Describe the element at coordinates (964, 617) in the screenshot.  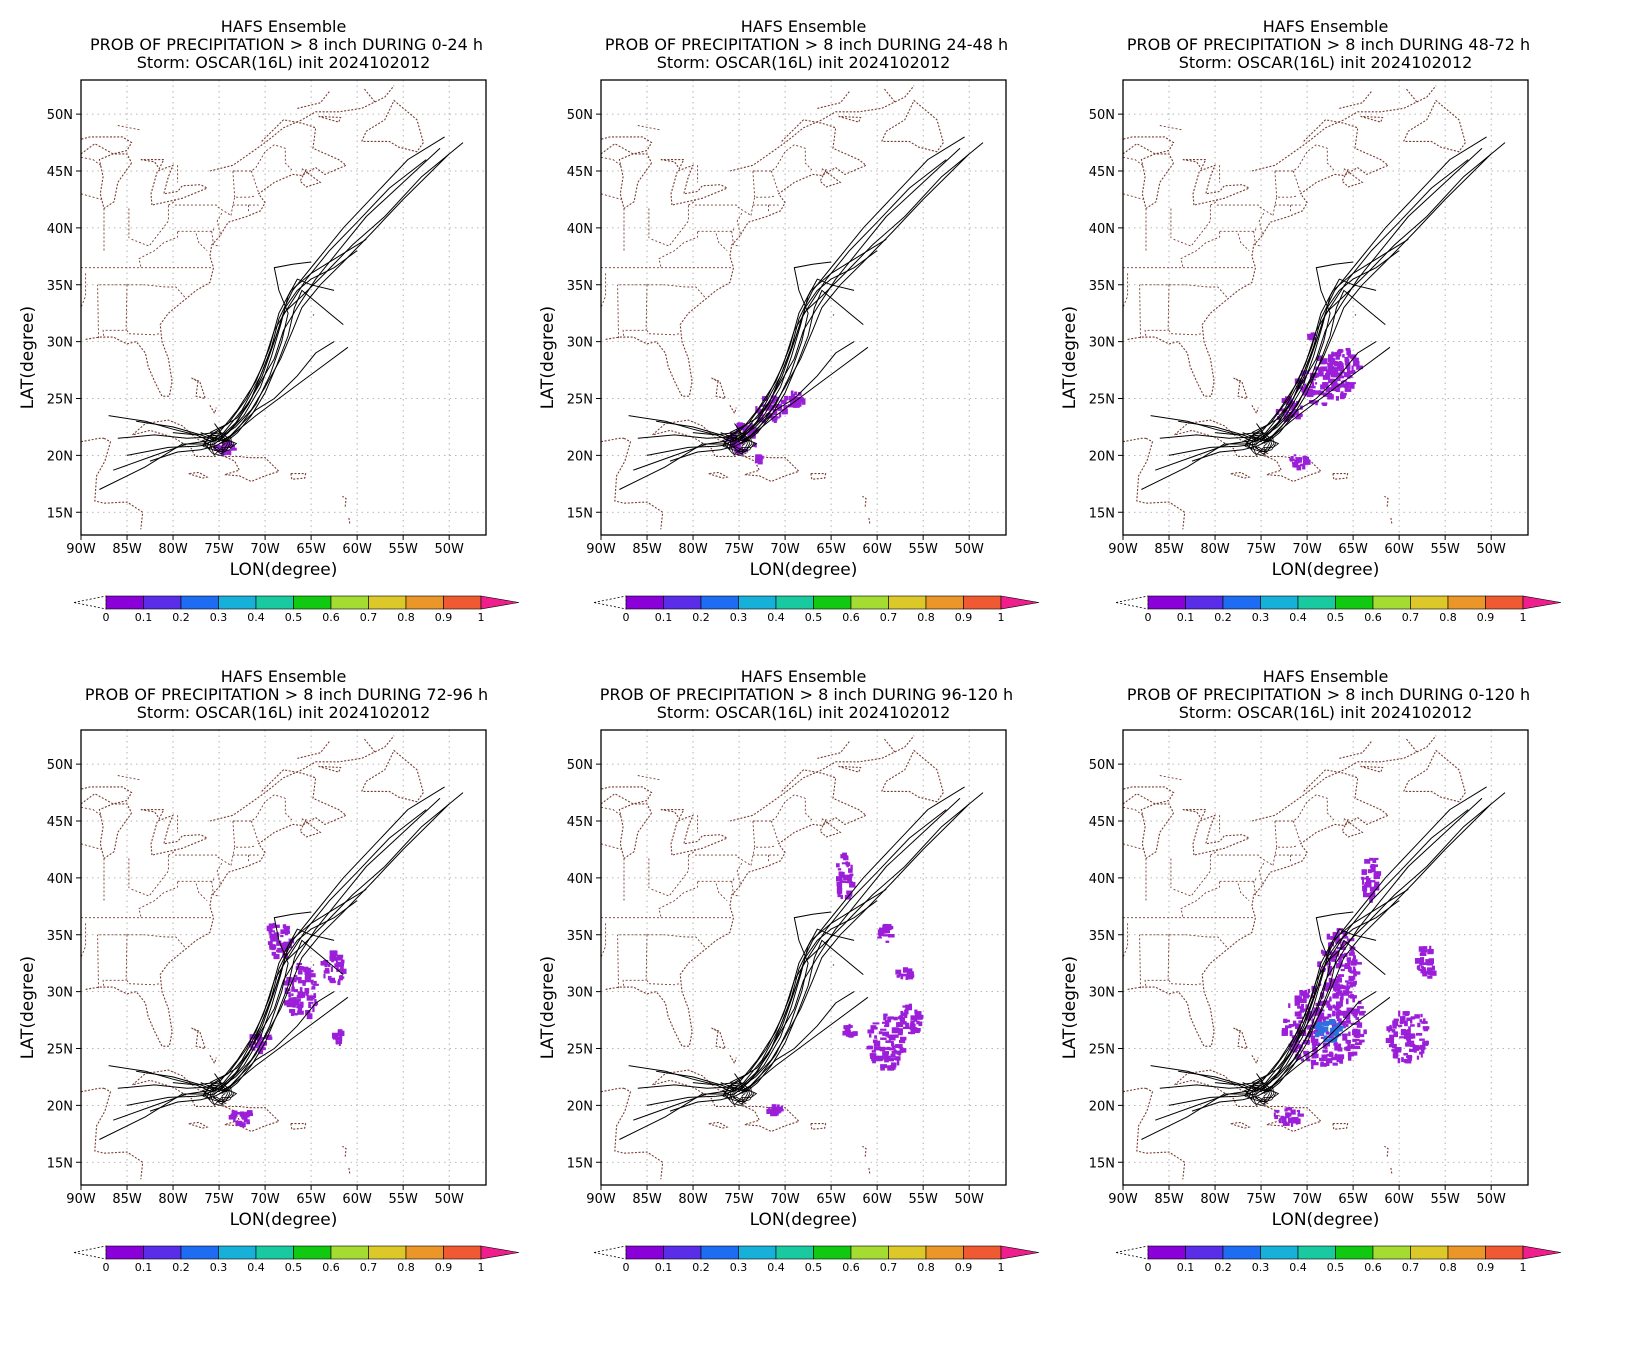
I see `colorbar-label: 0.9` at that location.